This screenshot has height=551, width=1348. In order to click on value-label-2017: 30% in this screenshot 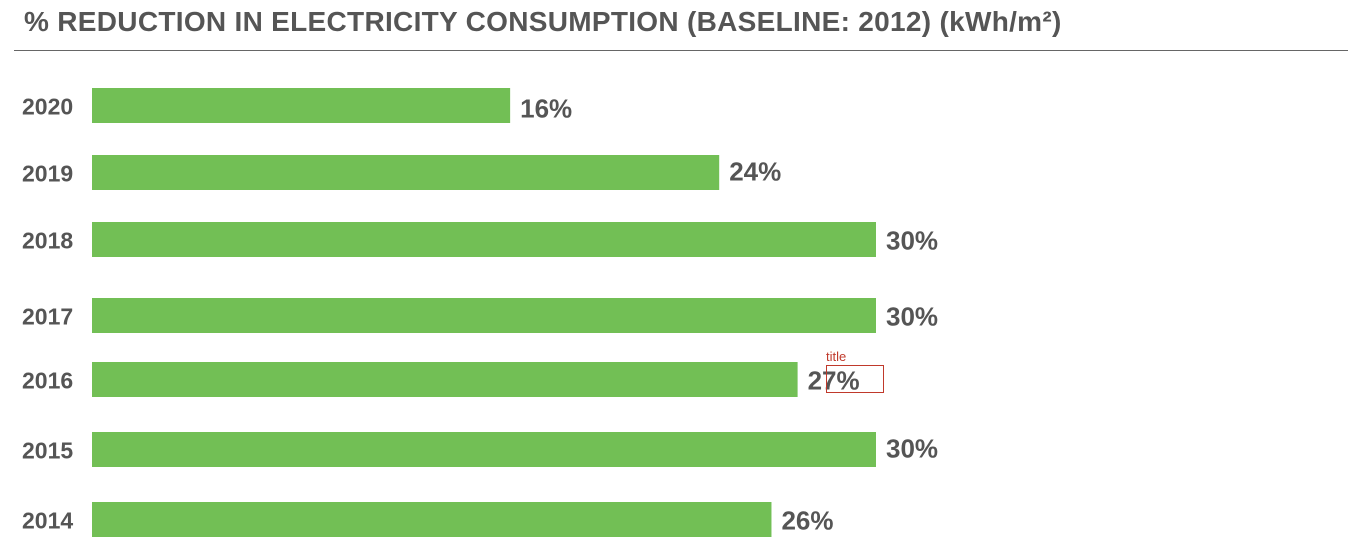, I will do `click(912, 317)`.